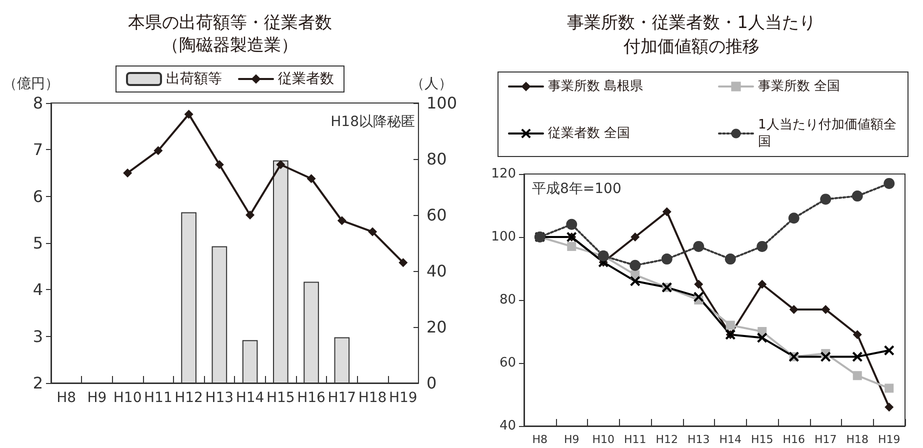  Describe the element at coordinates (37, 243) in the screenshot. I see `y-tick-label: 5` at that location.